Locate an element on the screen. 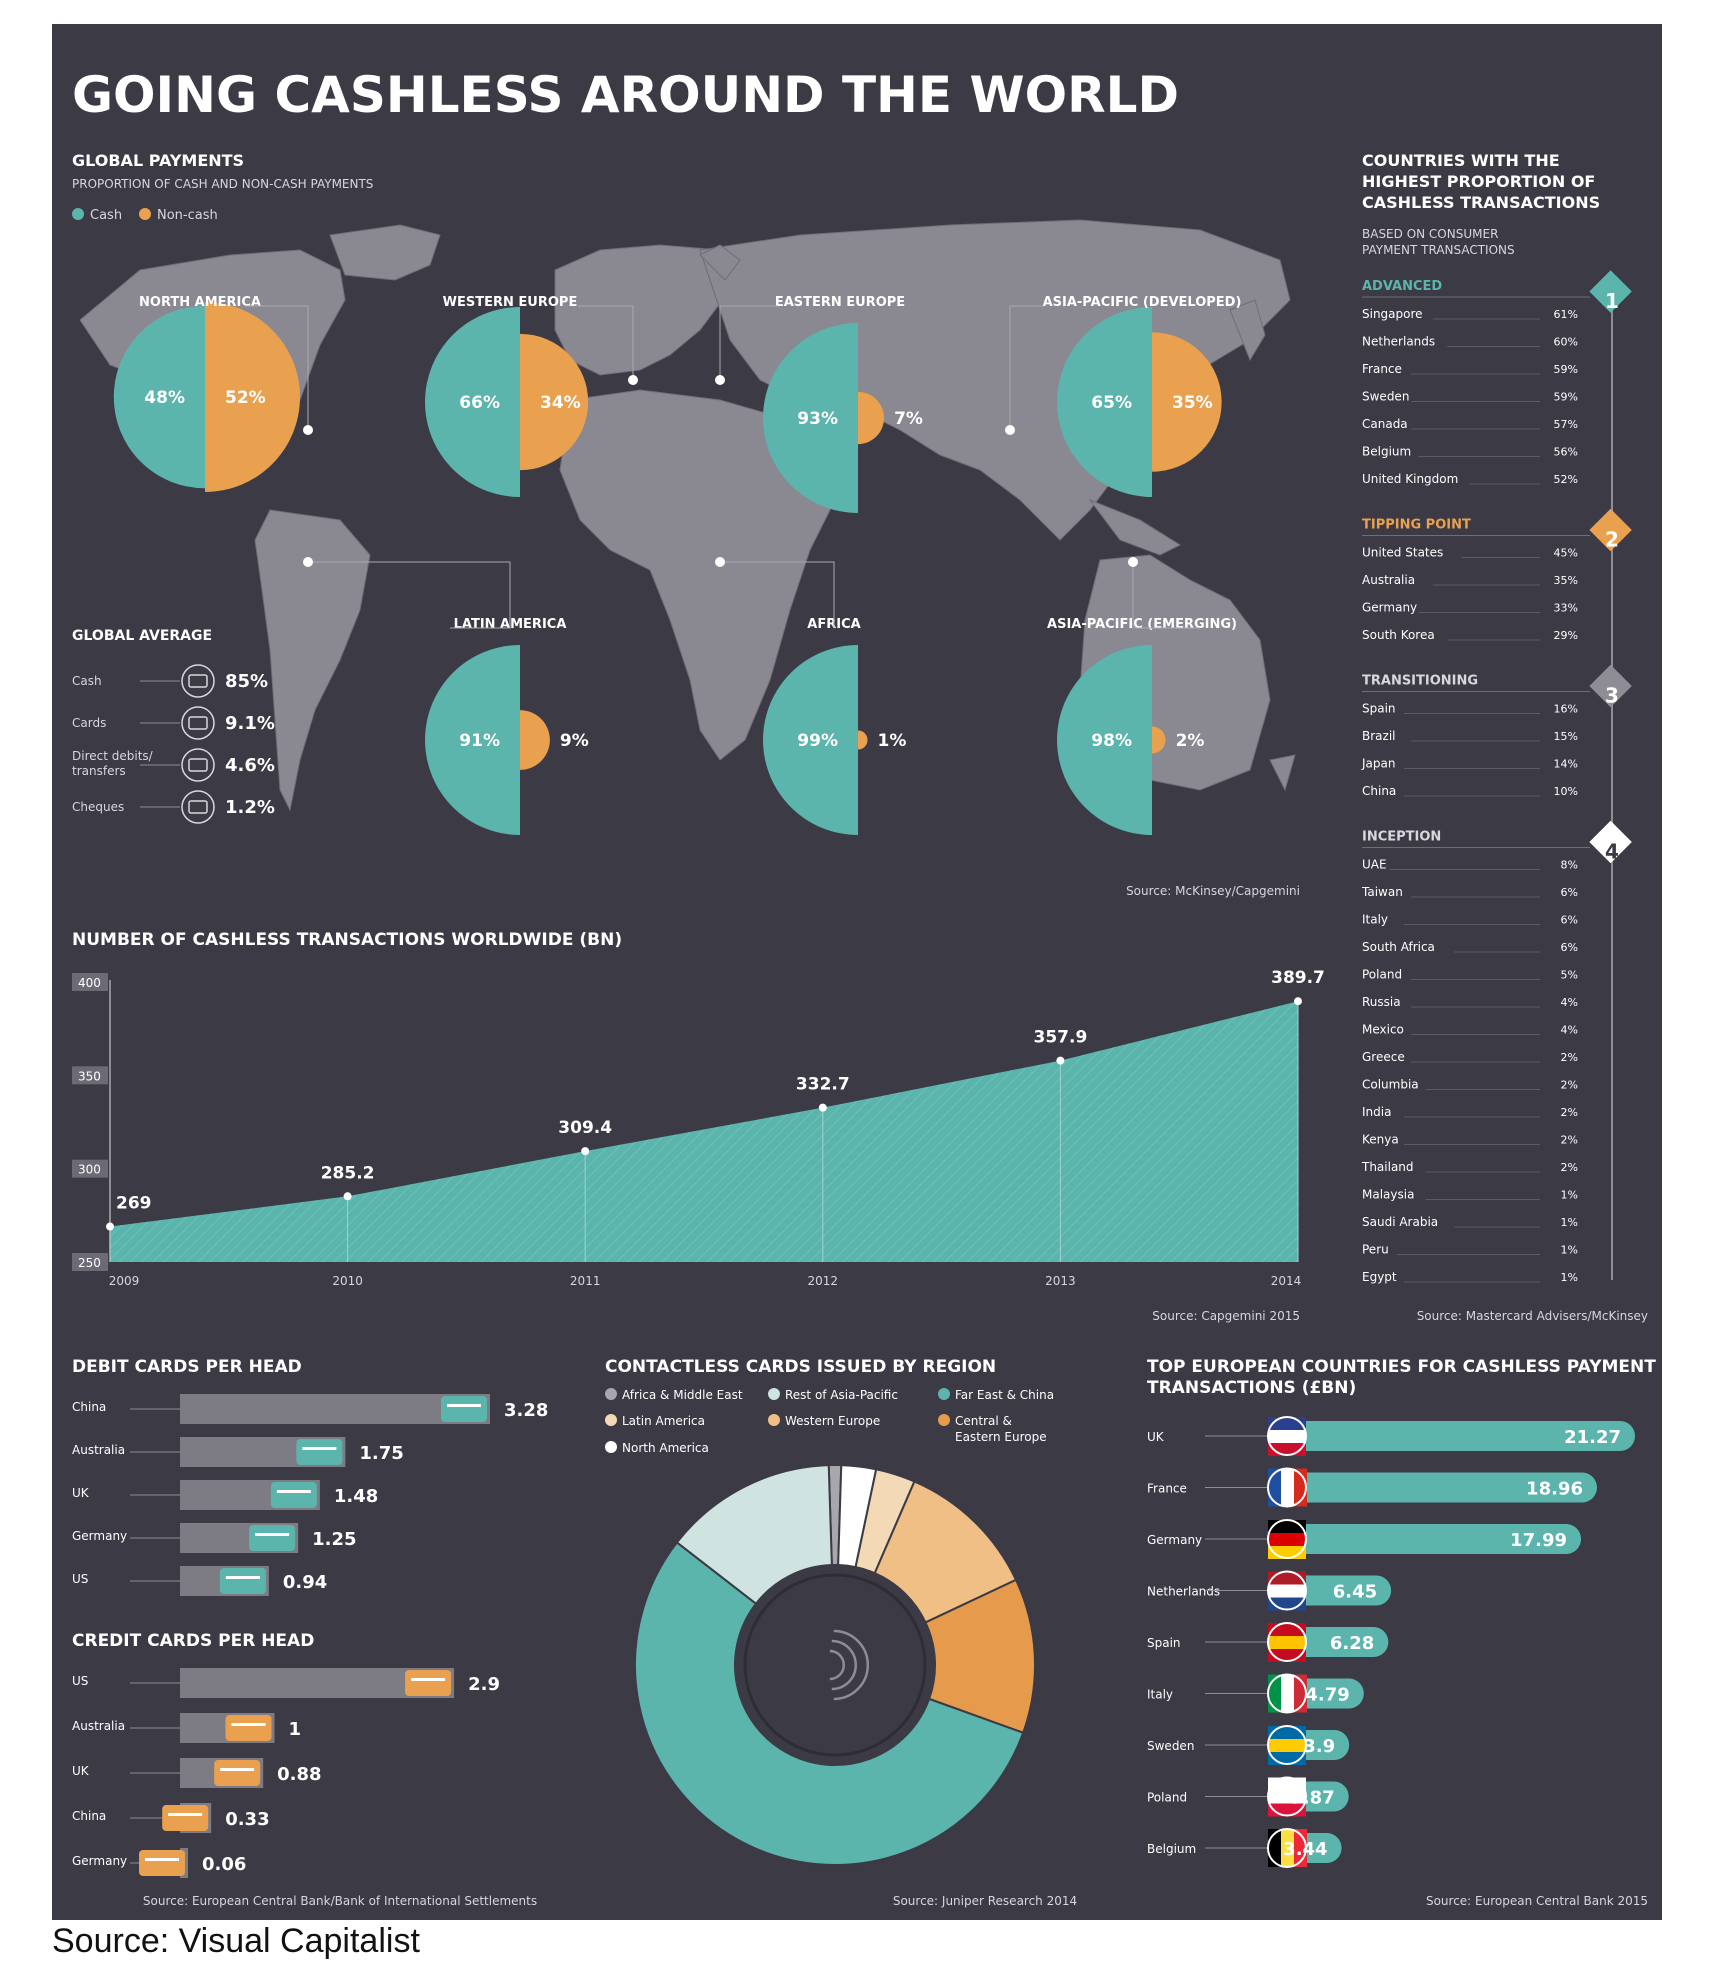 This screenshot has width=1720, height=1968. ranking-country: Mexico is located at coordinates (1383, 1030).